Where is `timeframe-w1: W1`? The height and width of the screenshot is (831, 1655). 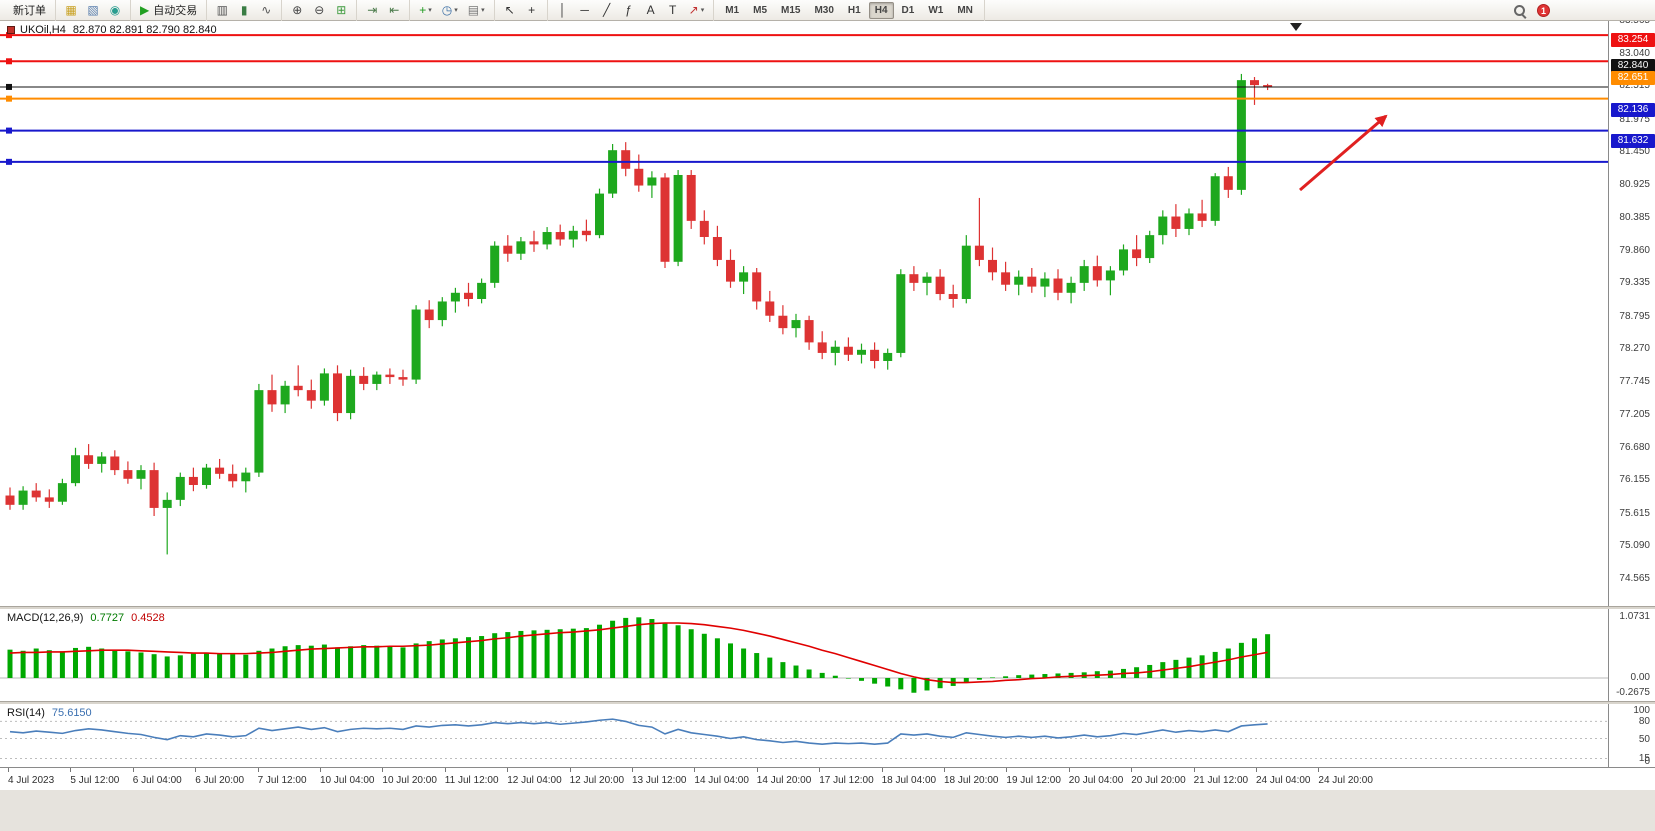
timeframe-w1: W1 is located at coordinates (936, 10).